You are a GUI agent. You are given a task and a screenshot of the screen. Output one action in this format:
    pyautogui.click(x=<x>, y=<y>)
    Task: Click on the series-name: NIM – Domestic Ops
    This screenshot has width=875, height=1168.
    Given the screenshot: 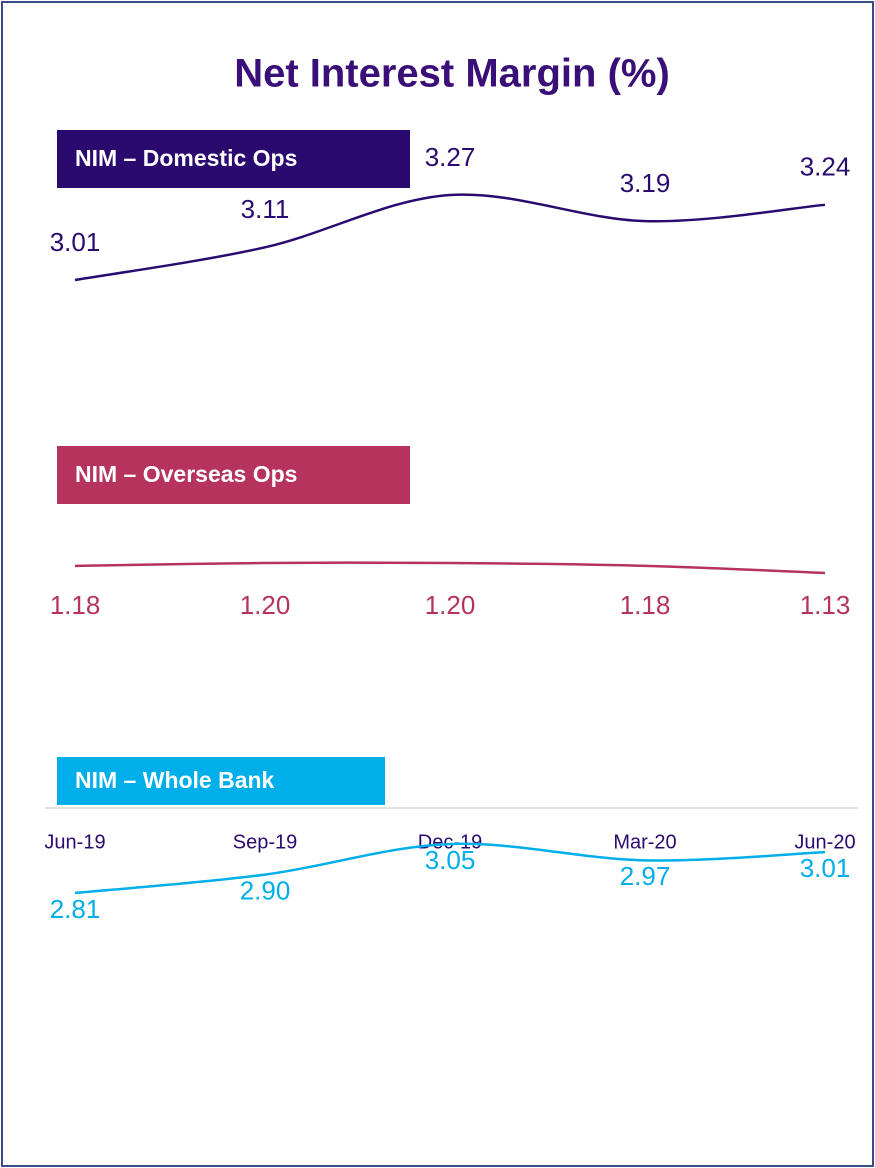 What is the action you would take?
    pyautogui.click(x=186, y=158)
    